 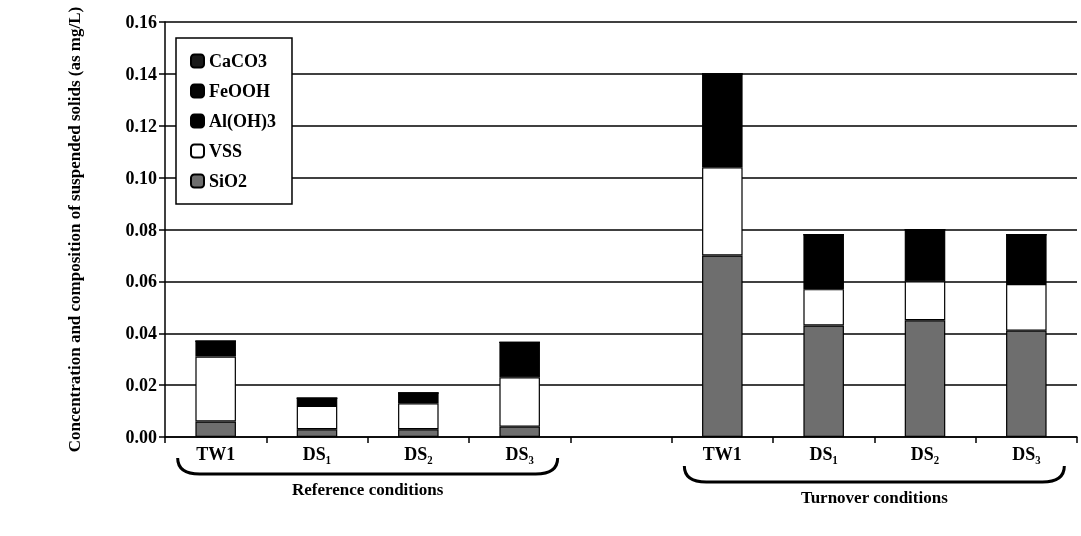 What do you see at coordinates (141, 73) in the screenshot?
I see `y-tick-label: 0.14` at bounding box center [141, 73].